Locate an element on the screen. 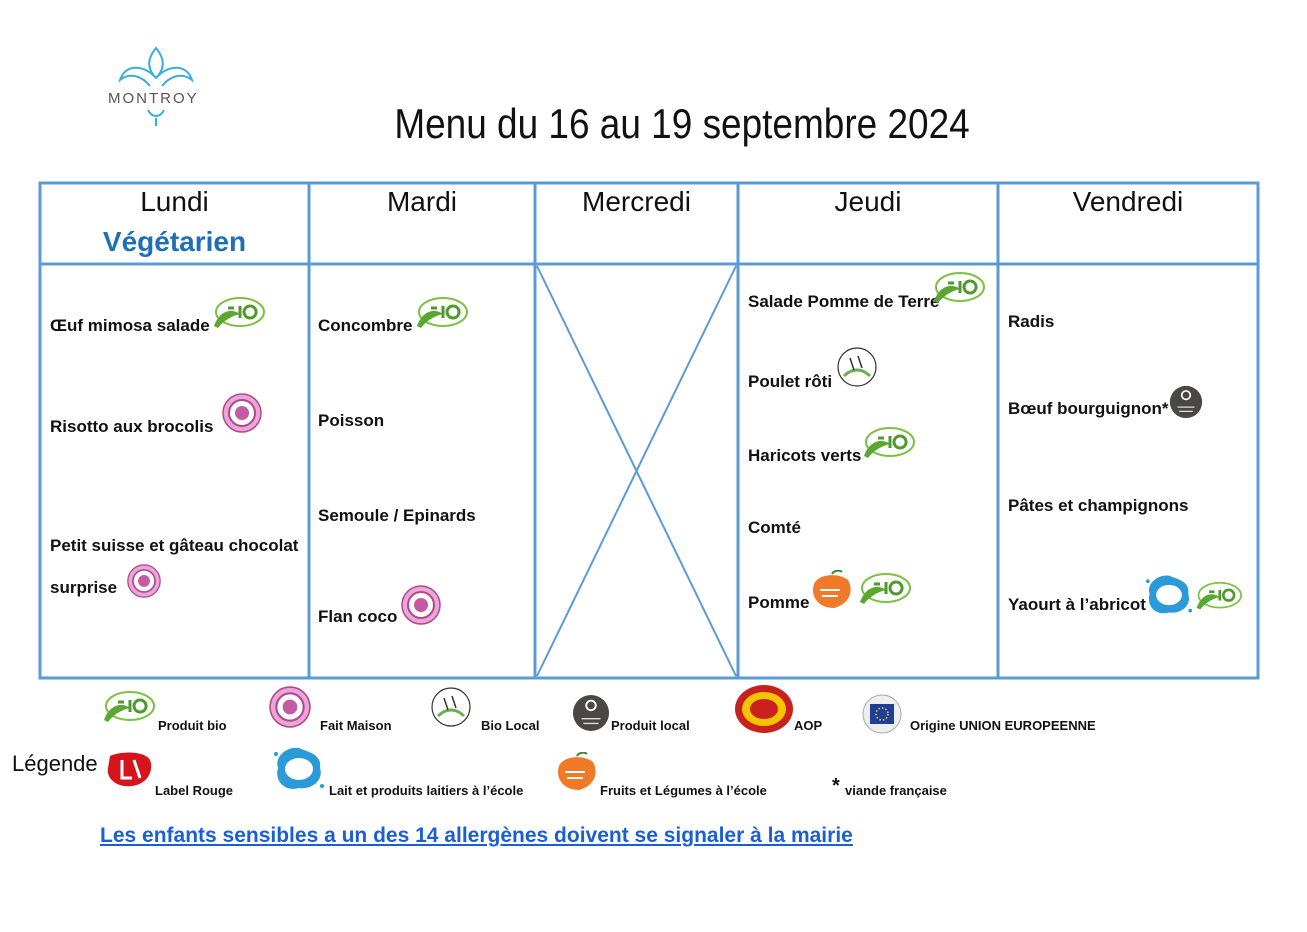 This screenshot has width=1307, height=932. eu-icon is located at coordinates (882, 714).